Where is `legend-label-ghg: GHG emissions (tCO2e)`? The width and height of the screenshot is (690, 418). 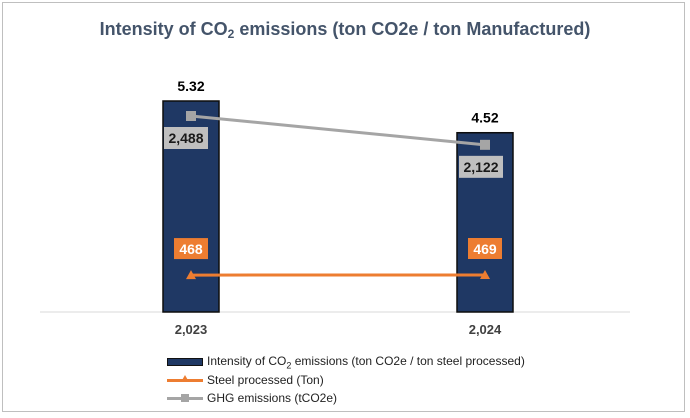 legend-label-ghg: GHG emissions (tCO2e) is located at coordinates (272, 398).